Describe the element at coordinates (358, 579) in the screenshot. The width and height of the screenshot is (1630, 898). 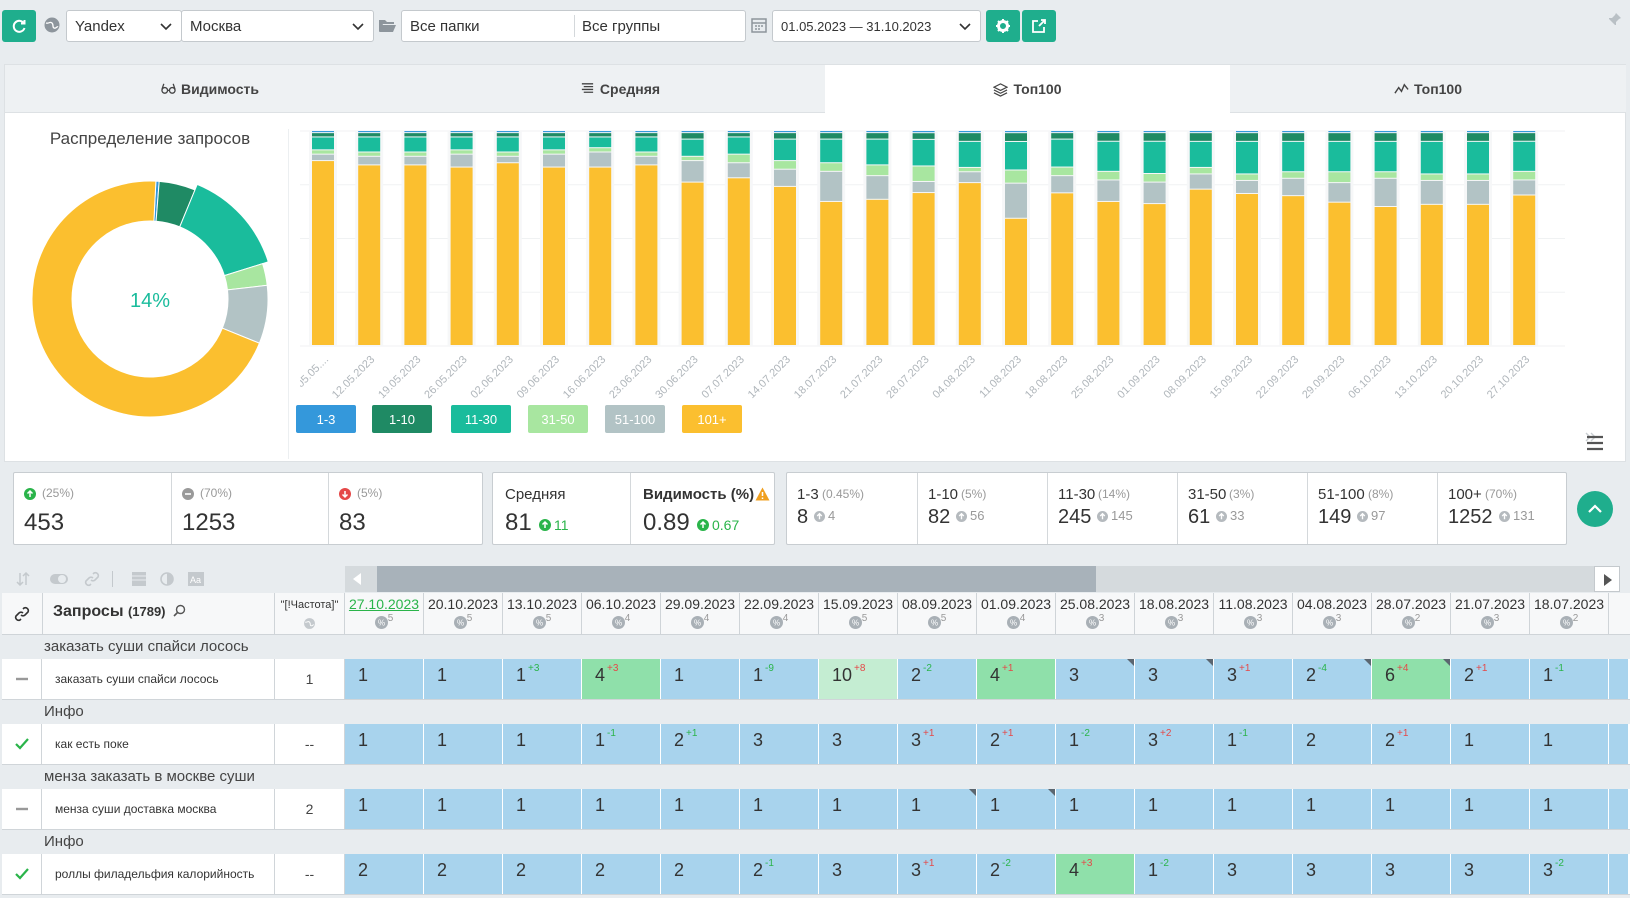
I see `scroll-left-icon` at that location.